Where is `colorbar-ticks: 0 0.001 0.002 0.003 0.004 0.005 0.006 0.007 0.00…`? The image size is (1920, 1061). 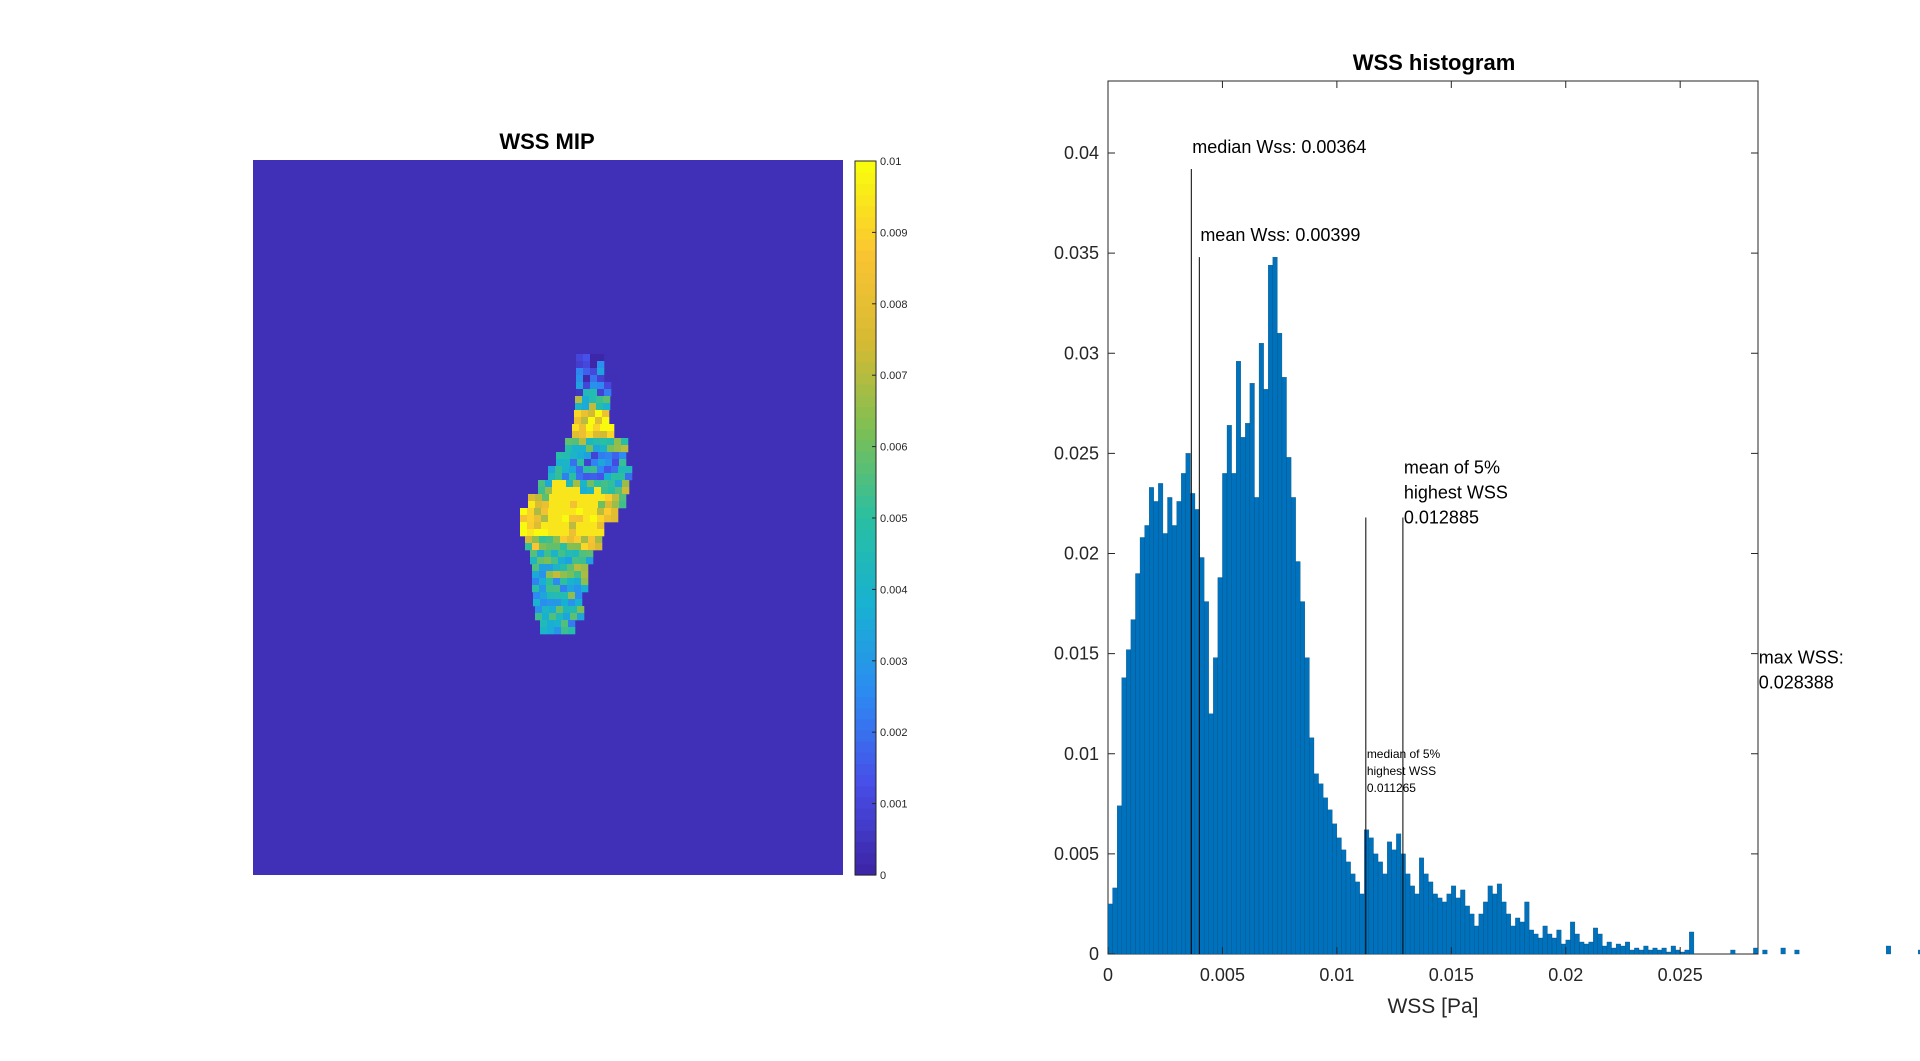
colorbar-ticks: 0 0.001 0.002 0.003 0.004 0.005 0.006 0.007 0.00… is located at coordinates (890, 519).